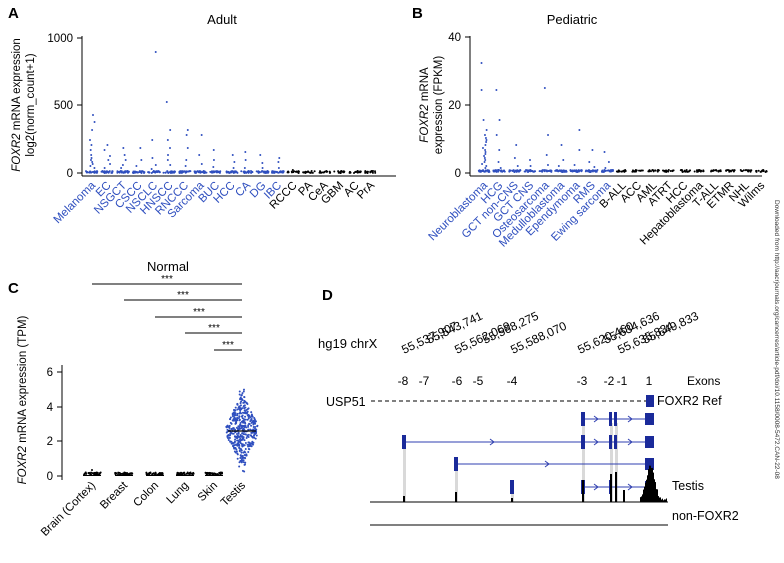  I want to click on panel-b-ylabel-text: mRNA, so click(425, 85).